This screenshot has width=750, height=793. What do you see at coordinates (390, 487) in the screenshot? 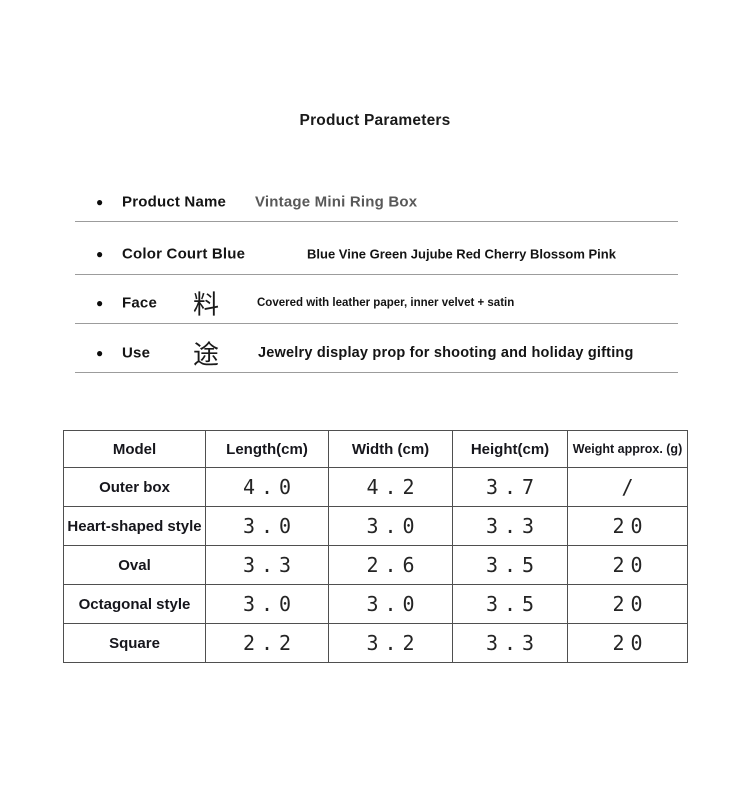
I see `width-cell: 4.2` at bounding box center [390, 487].